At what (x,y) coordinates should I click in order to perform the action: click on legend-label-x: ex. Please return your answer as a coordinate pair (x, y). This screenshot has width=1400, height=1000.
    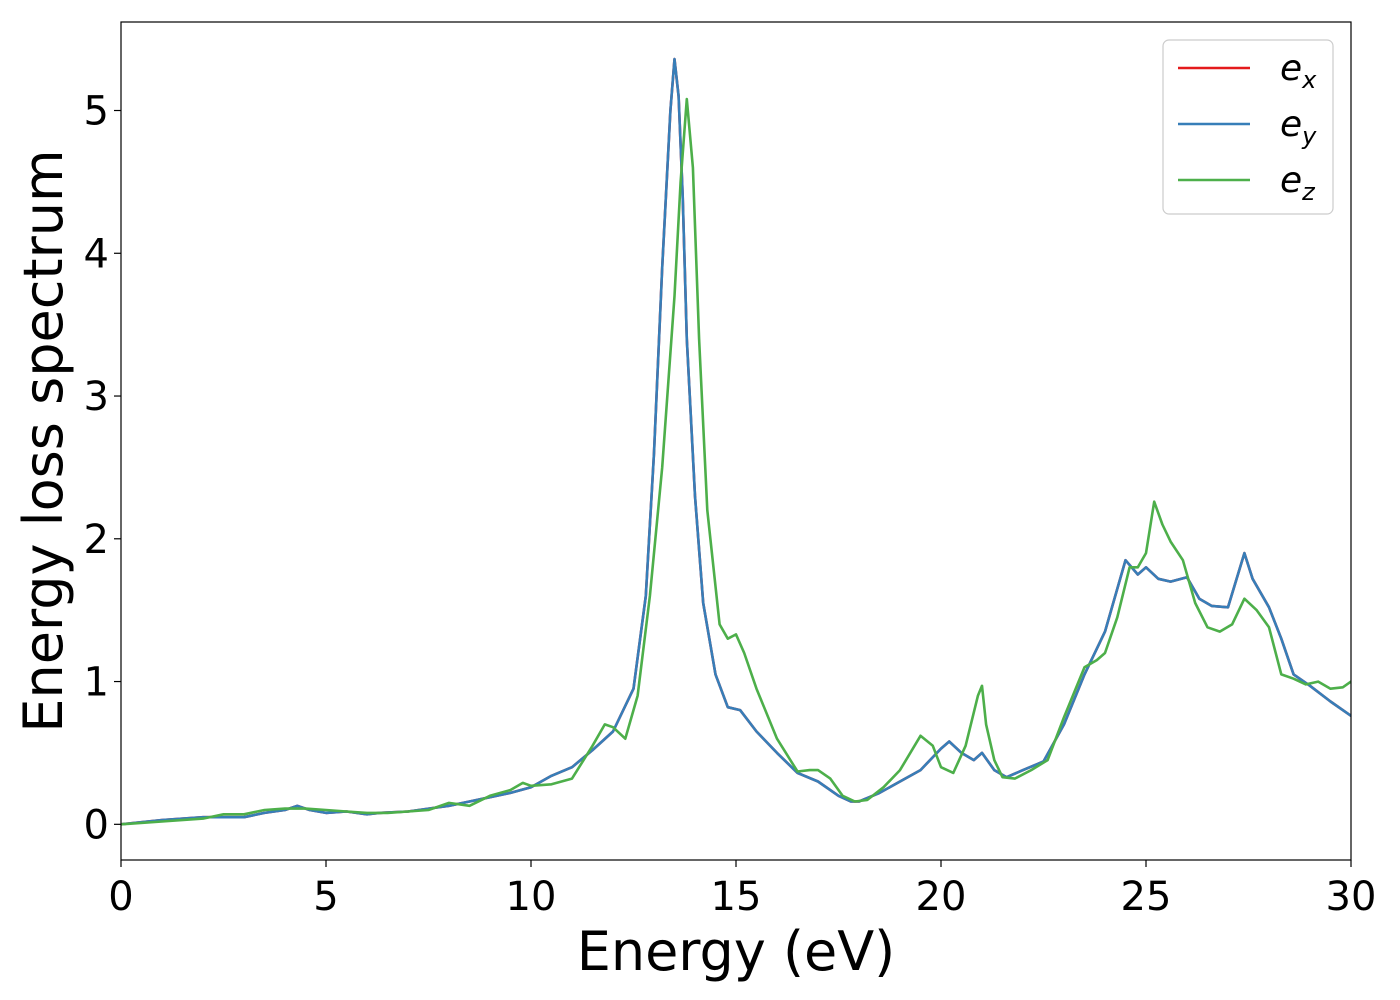
    Looking at the image, I should click on (1298, 71).